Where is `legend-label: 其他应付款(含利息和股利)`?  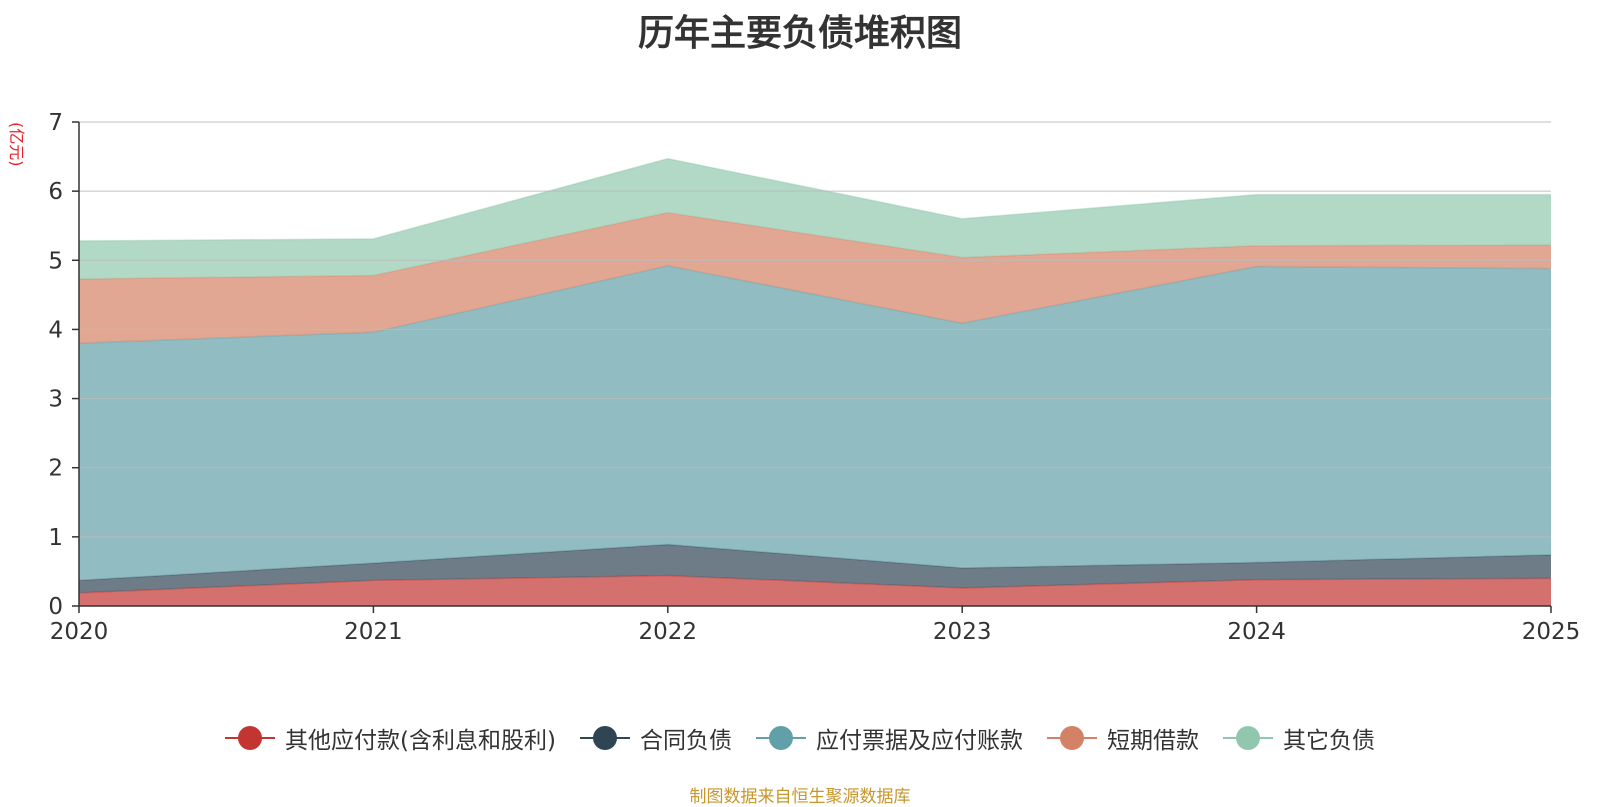 legend-label: 其他应付款(含利息和股利) is located at coordinates (420, 741).